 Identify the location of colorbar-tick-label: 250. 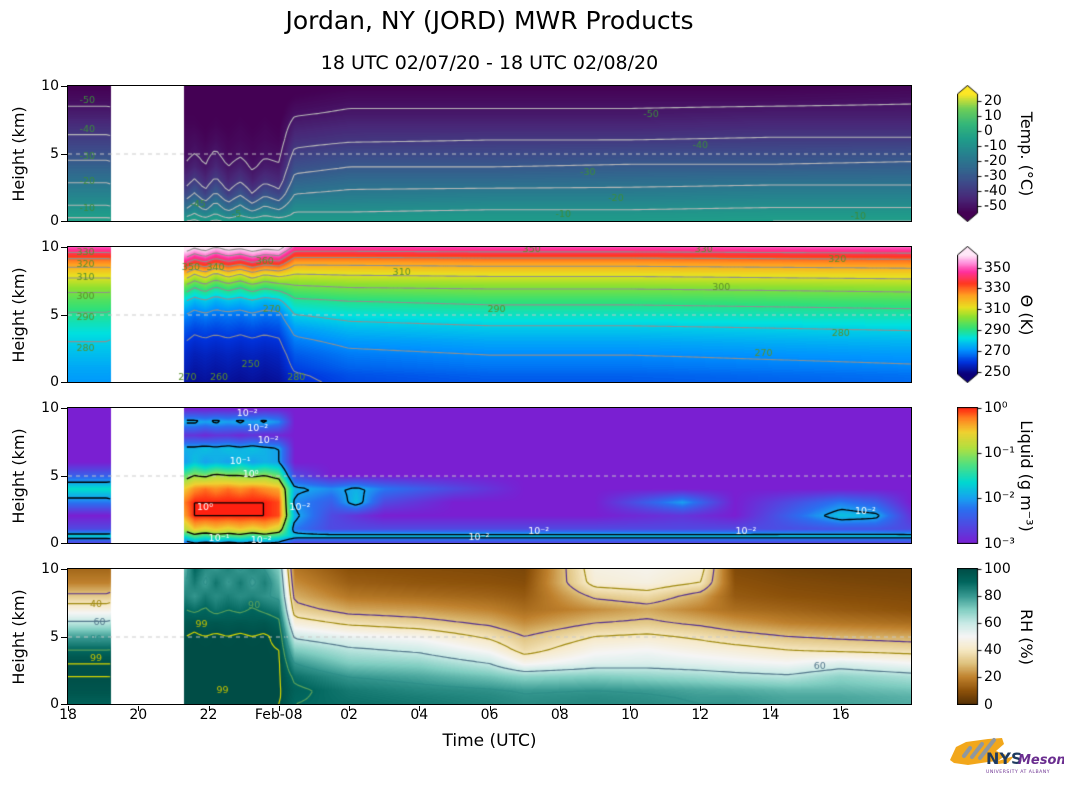
(997, 371).